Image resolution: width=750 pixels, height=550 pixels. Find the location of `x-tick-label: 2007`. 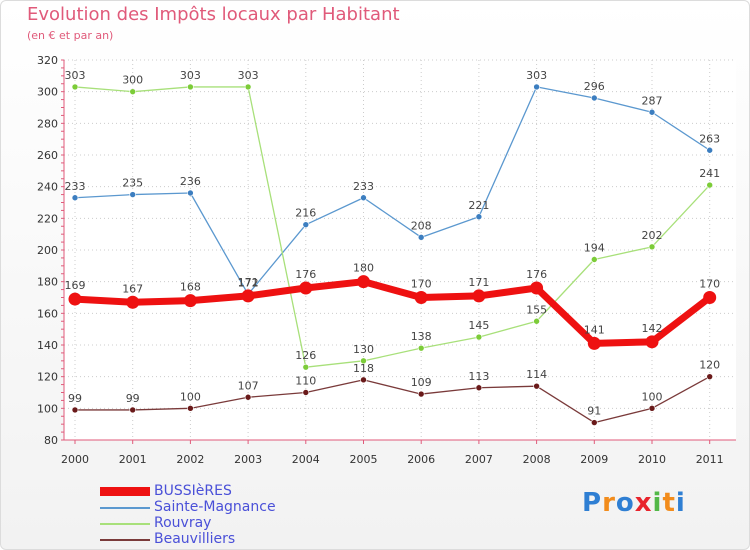

x-tick-label: 2007 is located at coordinates (479, 459).